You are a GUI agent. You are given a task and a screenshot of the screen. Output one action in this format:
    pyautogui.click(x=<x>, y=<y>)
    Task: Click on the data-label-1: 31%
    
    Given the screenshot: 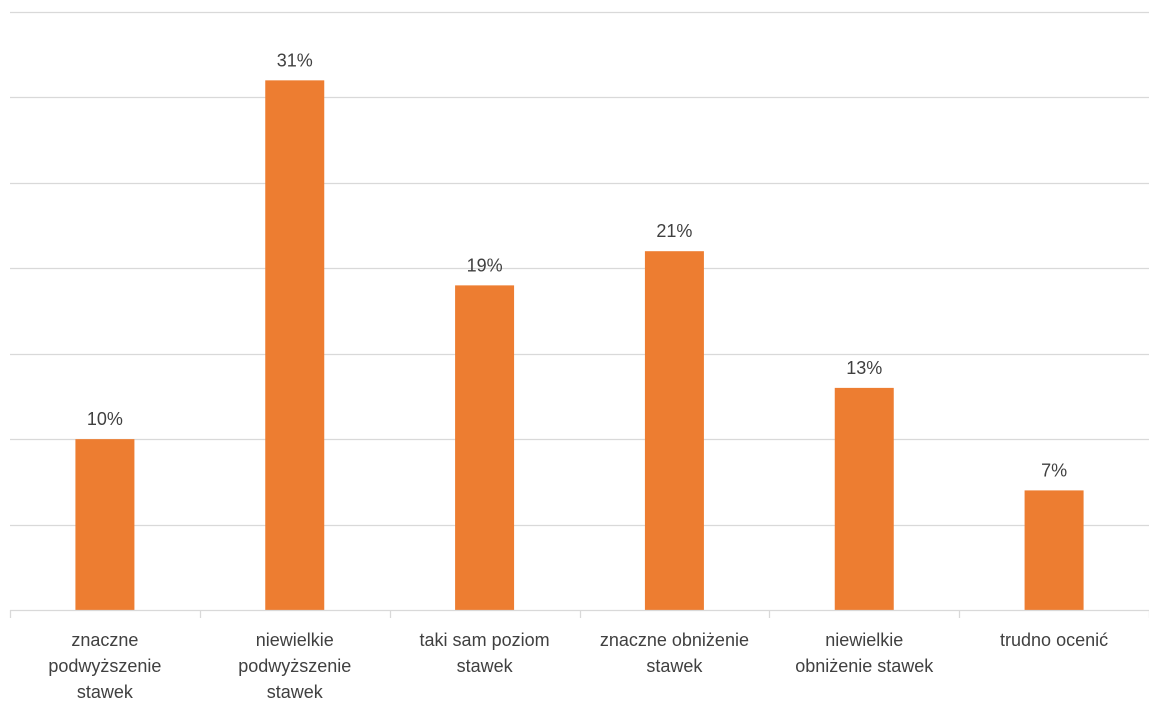 What is the action you would take?
    pyautogui.click(x=295, y=60)
    